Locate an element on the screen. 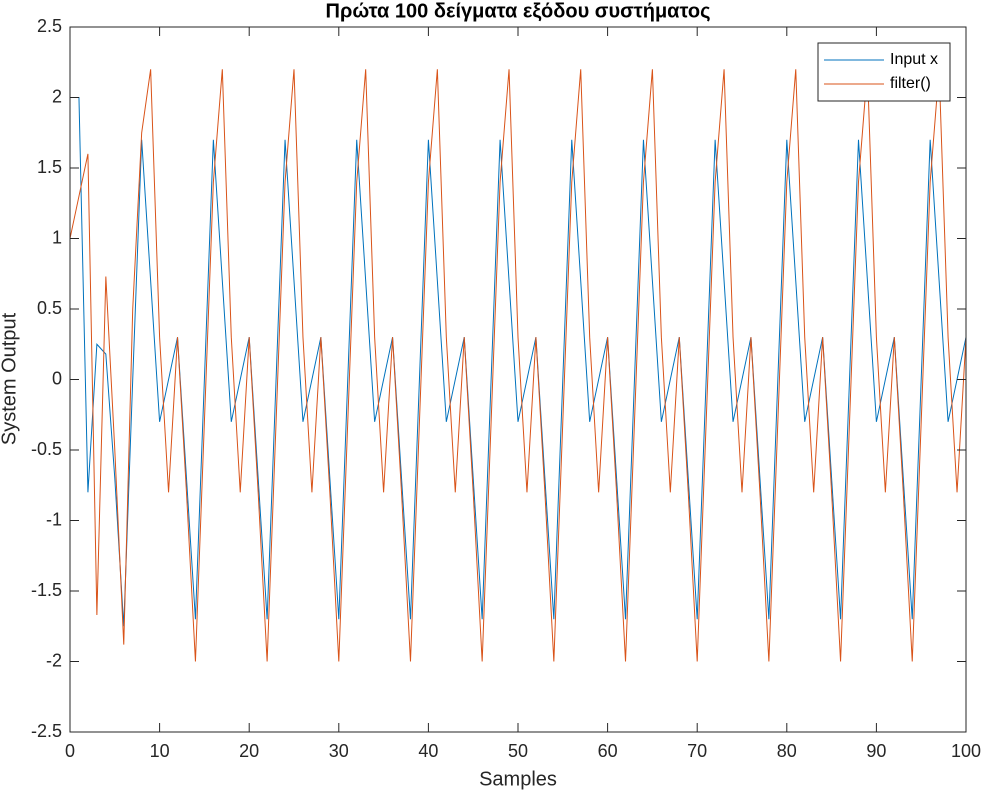  legend-box is located at coordinates (884, 72).